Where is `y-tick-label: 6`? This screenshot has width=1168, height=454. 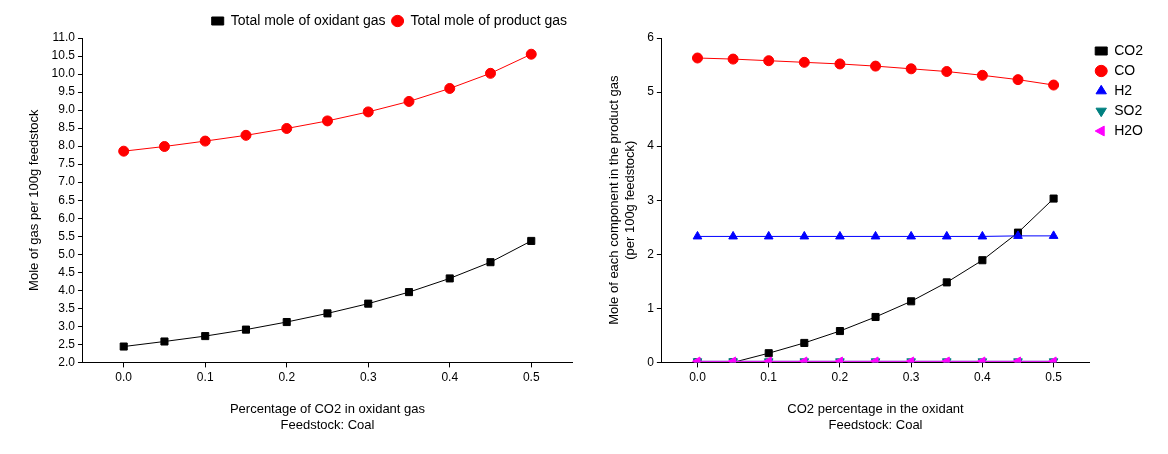 y-tick-label: 6 is located at coordinates (651, 37).